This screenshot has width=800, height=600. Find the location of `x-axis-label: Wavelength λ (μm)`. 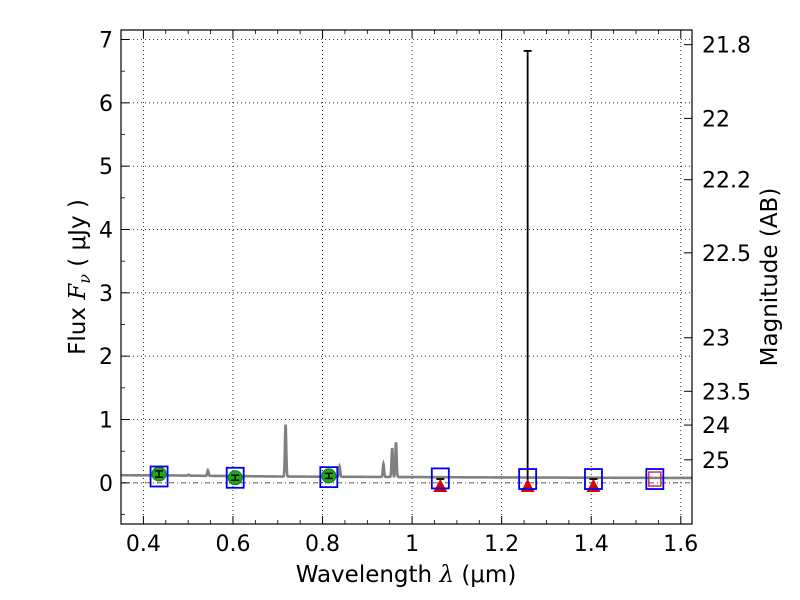

x-axis-label: Wavelength λ (μm) is located at coordinates (406, 575).